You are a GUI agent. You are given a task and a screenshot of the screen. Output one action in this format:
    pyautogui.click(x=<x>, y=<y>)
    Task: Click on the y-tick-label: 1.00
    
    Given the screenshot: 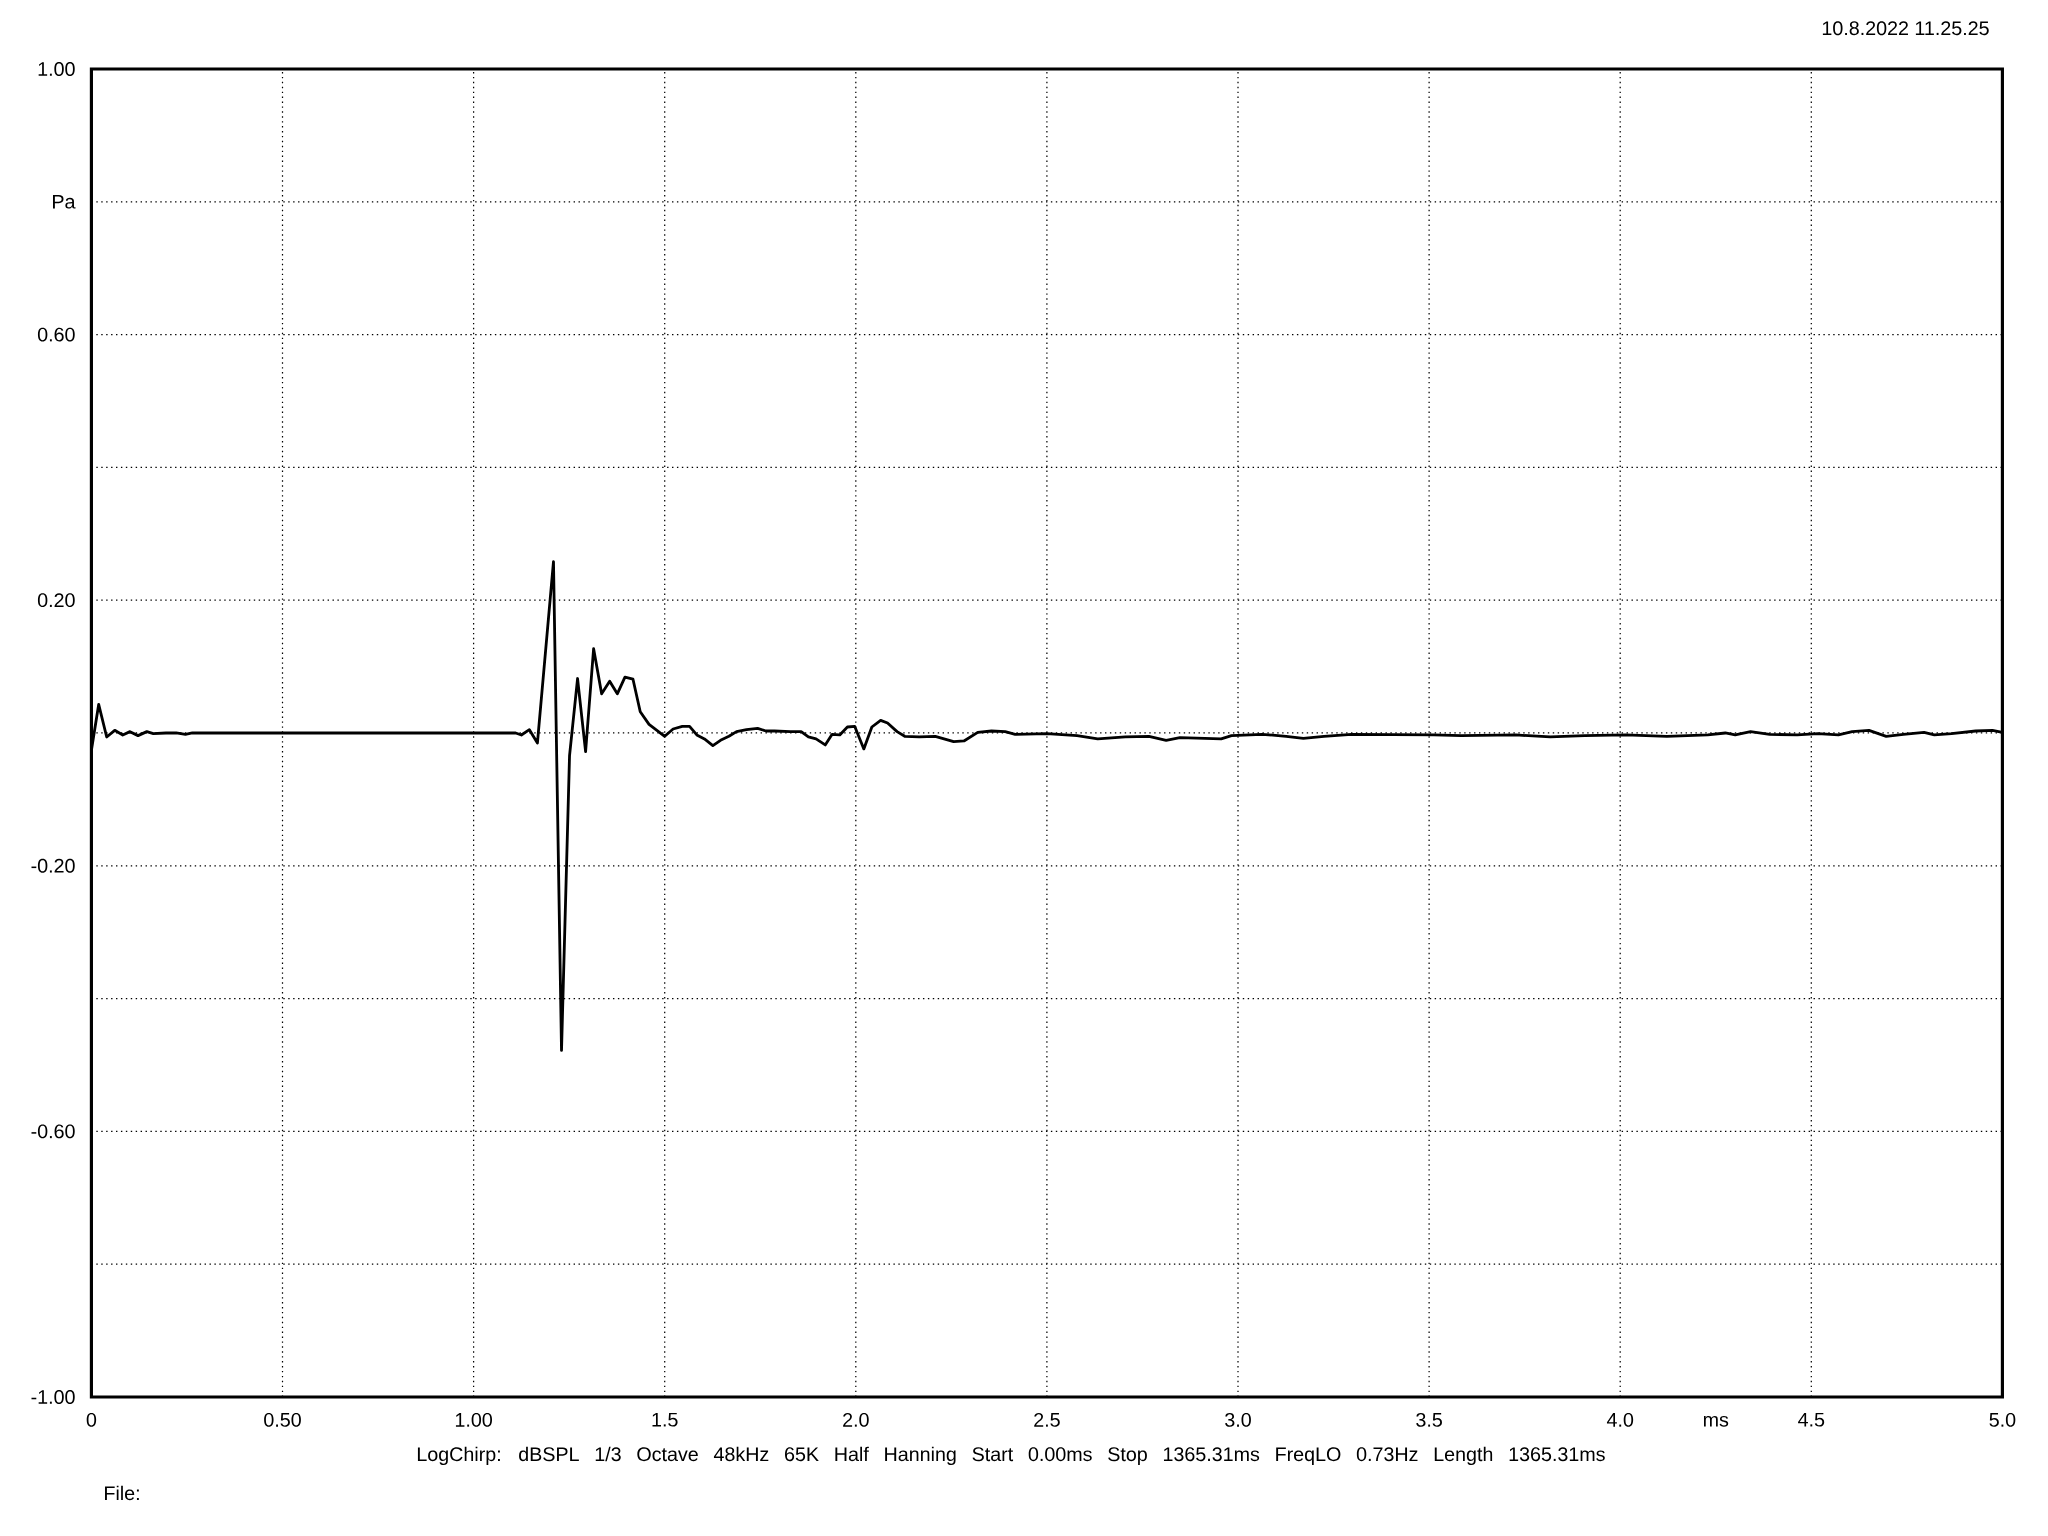 What is the action you would take?
    pyautogui.click(x=56, y=69)
    